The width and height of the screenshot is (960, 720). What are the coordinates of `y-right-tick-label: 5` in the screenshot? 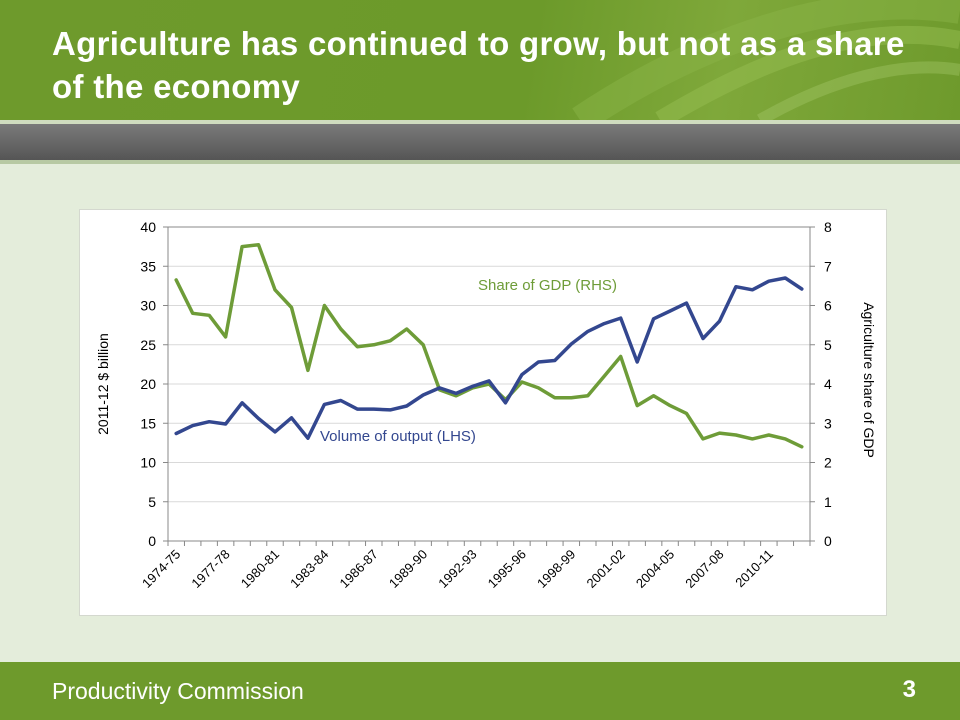 It's located at (828, 345).